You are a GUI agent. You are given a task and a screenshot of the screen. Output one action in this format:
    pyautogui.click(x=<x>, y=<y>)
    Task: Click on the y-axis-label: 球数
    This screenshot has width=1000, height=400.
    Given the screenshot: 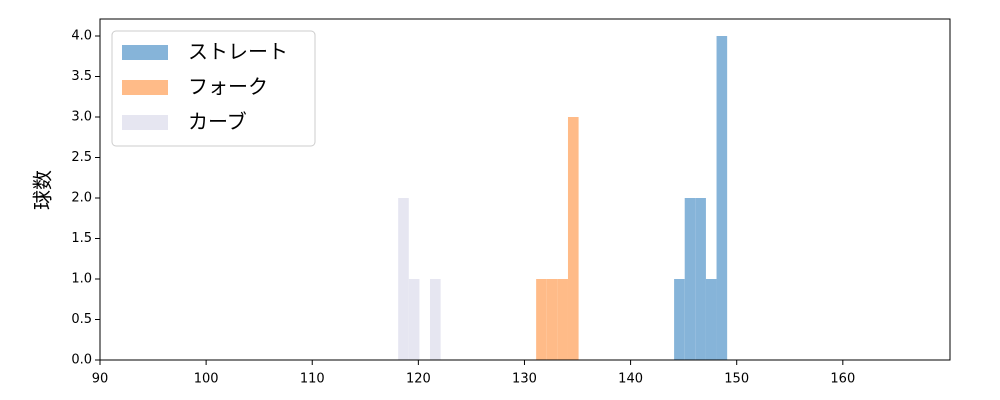 What is the action you would take?
    pyautogui.click(x=43, y=190)
    